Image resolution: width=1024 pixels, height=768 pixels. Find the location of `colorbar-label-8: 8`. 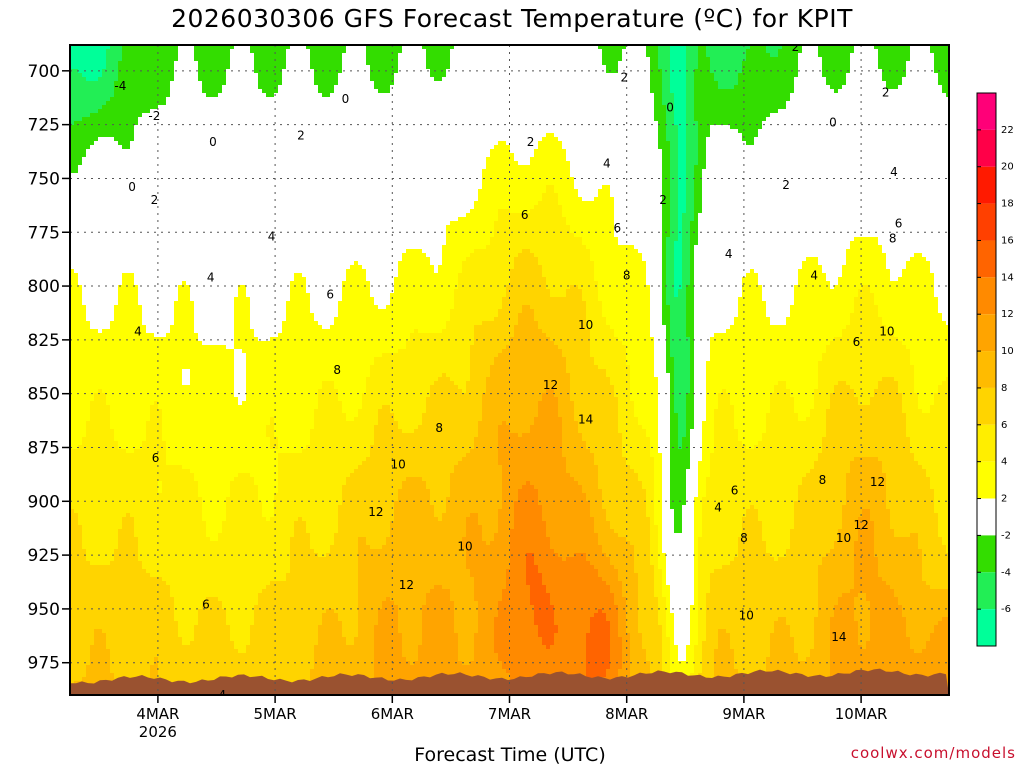

colorbar-label-8: 8 is located at coordinates (1004, 388).